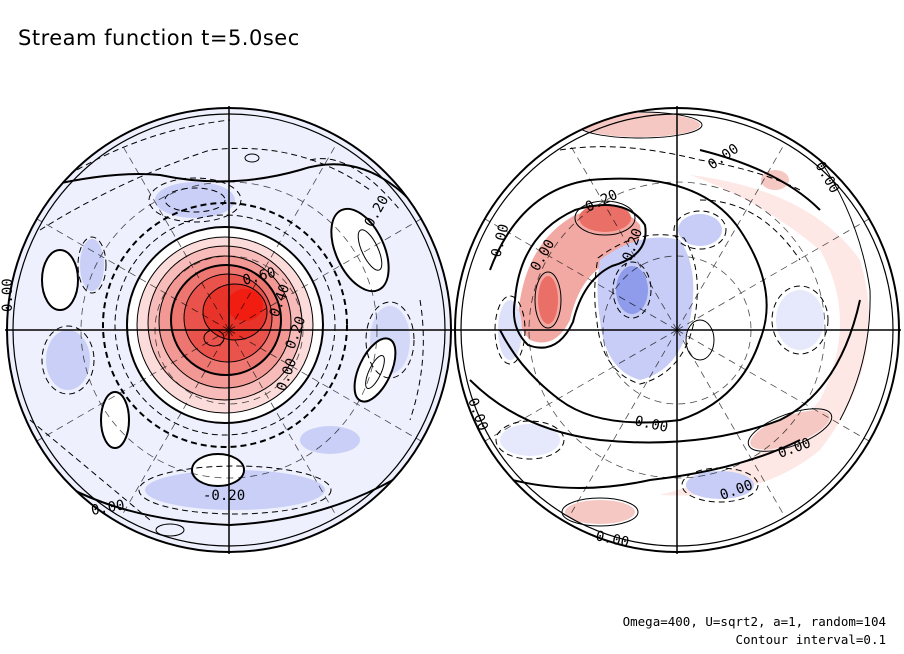  Describe the element at coordinates (8, 295) in the screenshot. I see `left-label-8: 0.00` at that location.